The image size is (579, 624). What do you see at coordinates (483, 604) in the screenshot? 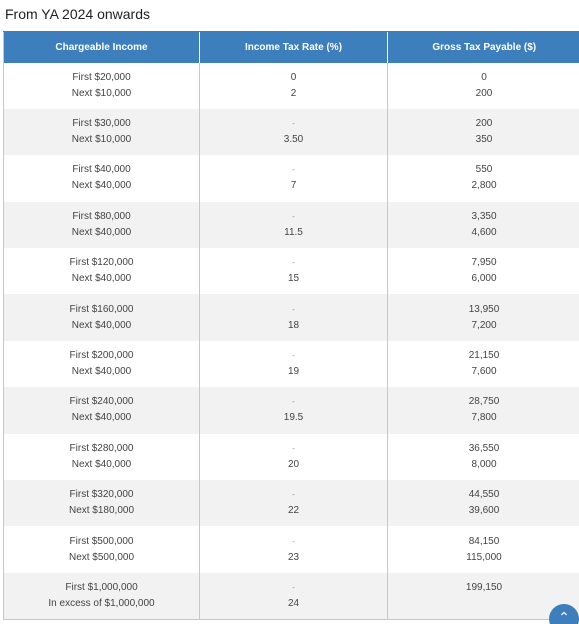
I see `cell-gross-tax-line` at bounding box center [483, 604].